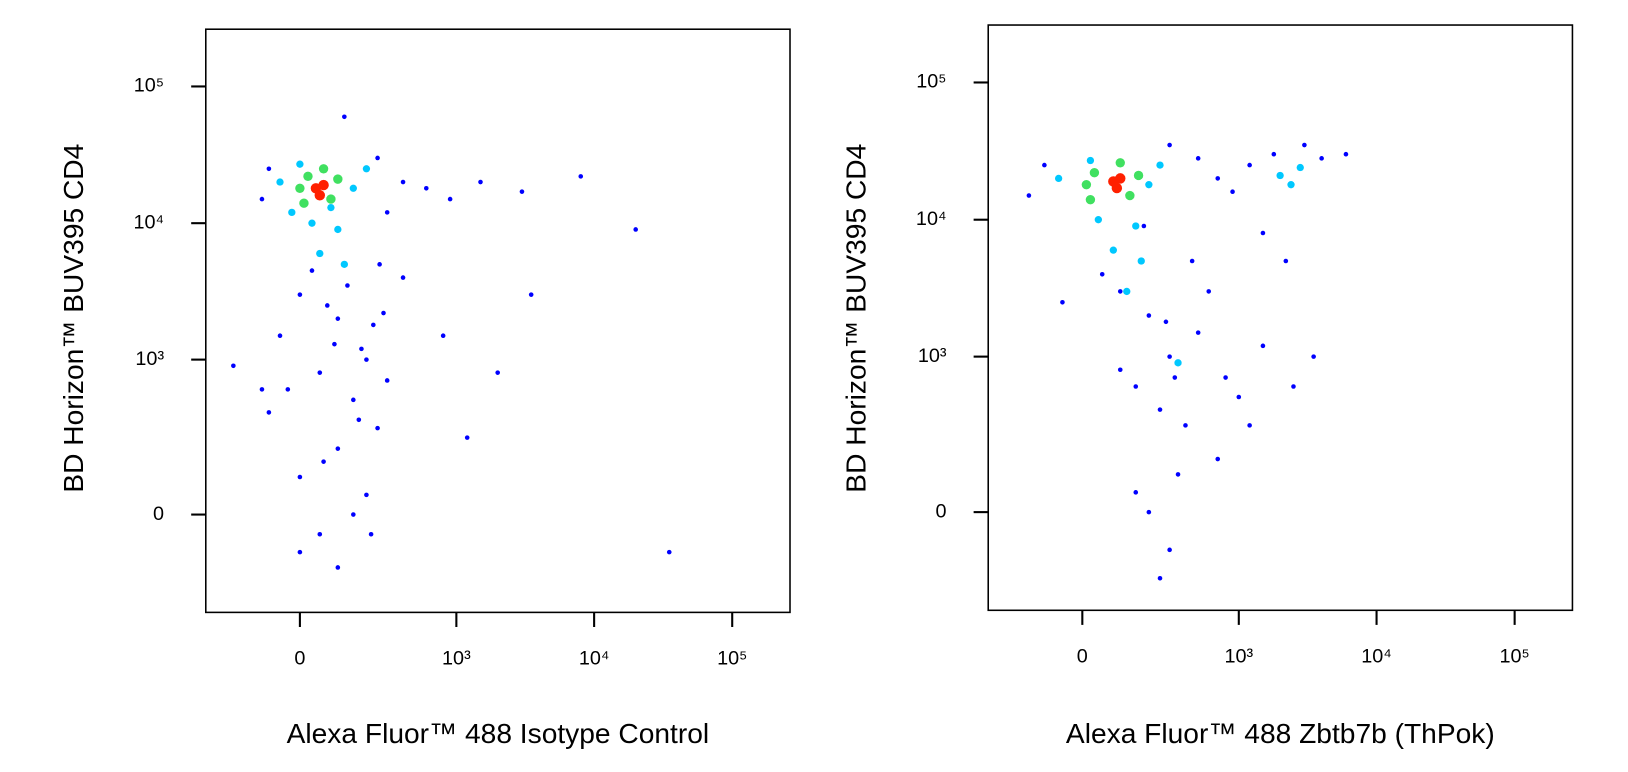 The height and width of the screenshot is (772, 1628). What do you see at coordinates (932, 356) in the screenshot?
I see `y-tick-label: 10³` at bounding box center [932, 356].